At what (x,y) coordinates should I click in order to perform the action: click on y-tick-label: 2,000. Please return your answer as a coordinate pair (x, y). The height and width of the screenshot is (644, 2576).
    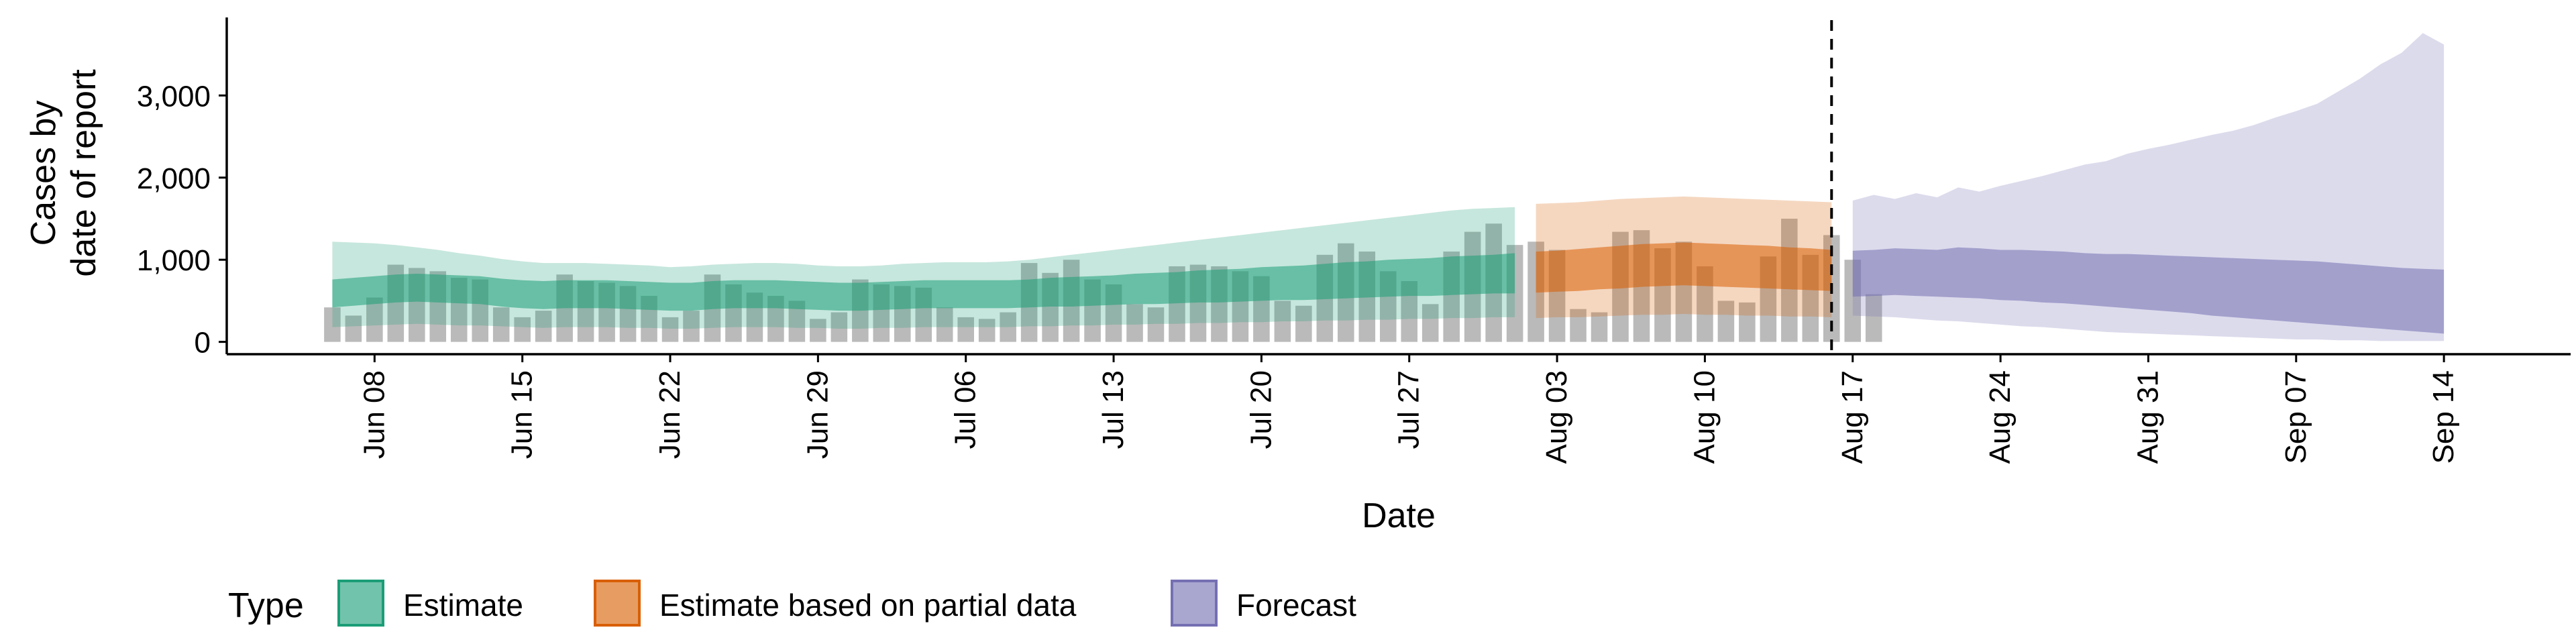
    Looking at the image, I should click on (174, 178).